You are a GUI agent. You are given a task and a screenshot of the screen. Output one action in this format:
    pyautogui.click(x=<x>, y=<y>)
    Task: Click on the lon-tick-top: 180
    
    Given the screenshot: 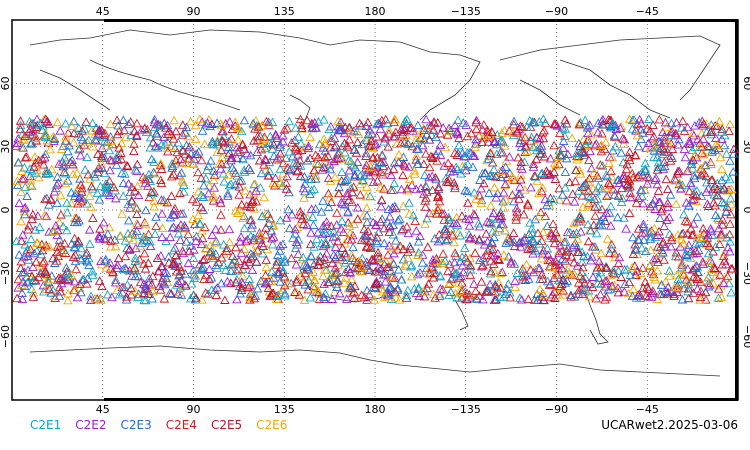 What is the action you would take?
    pyautogui.click(x=375, y=11)
    